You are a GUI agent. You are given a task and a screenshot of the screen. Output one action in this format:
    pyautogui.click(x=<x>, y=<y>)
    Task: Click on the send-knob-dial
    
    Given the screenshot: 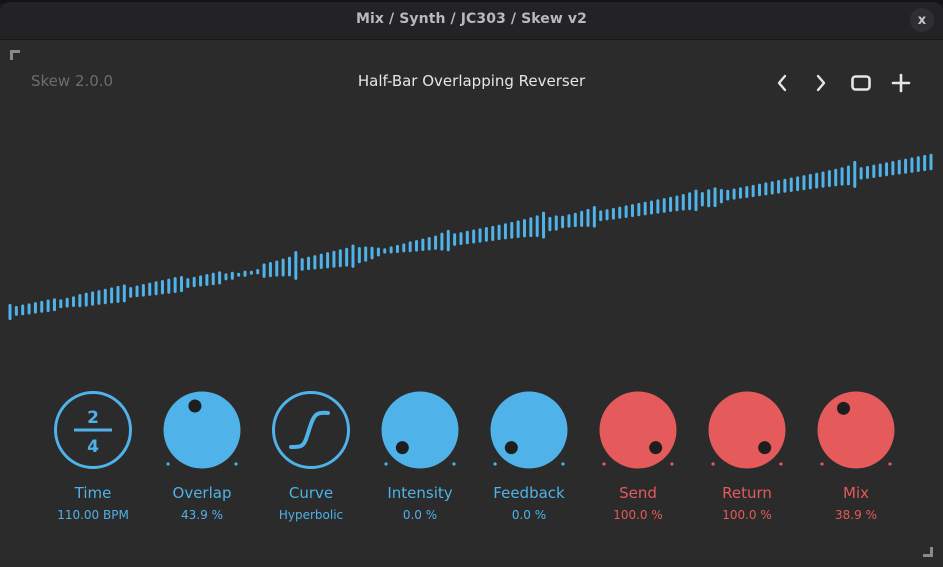 What is the action you would take?
    pyautogui.click(x=638, y=431)
    